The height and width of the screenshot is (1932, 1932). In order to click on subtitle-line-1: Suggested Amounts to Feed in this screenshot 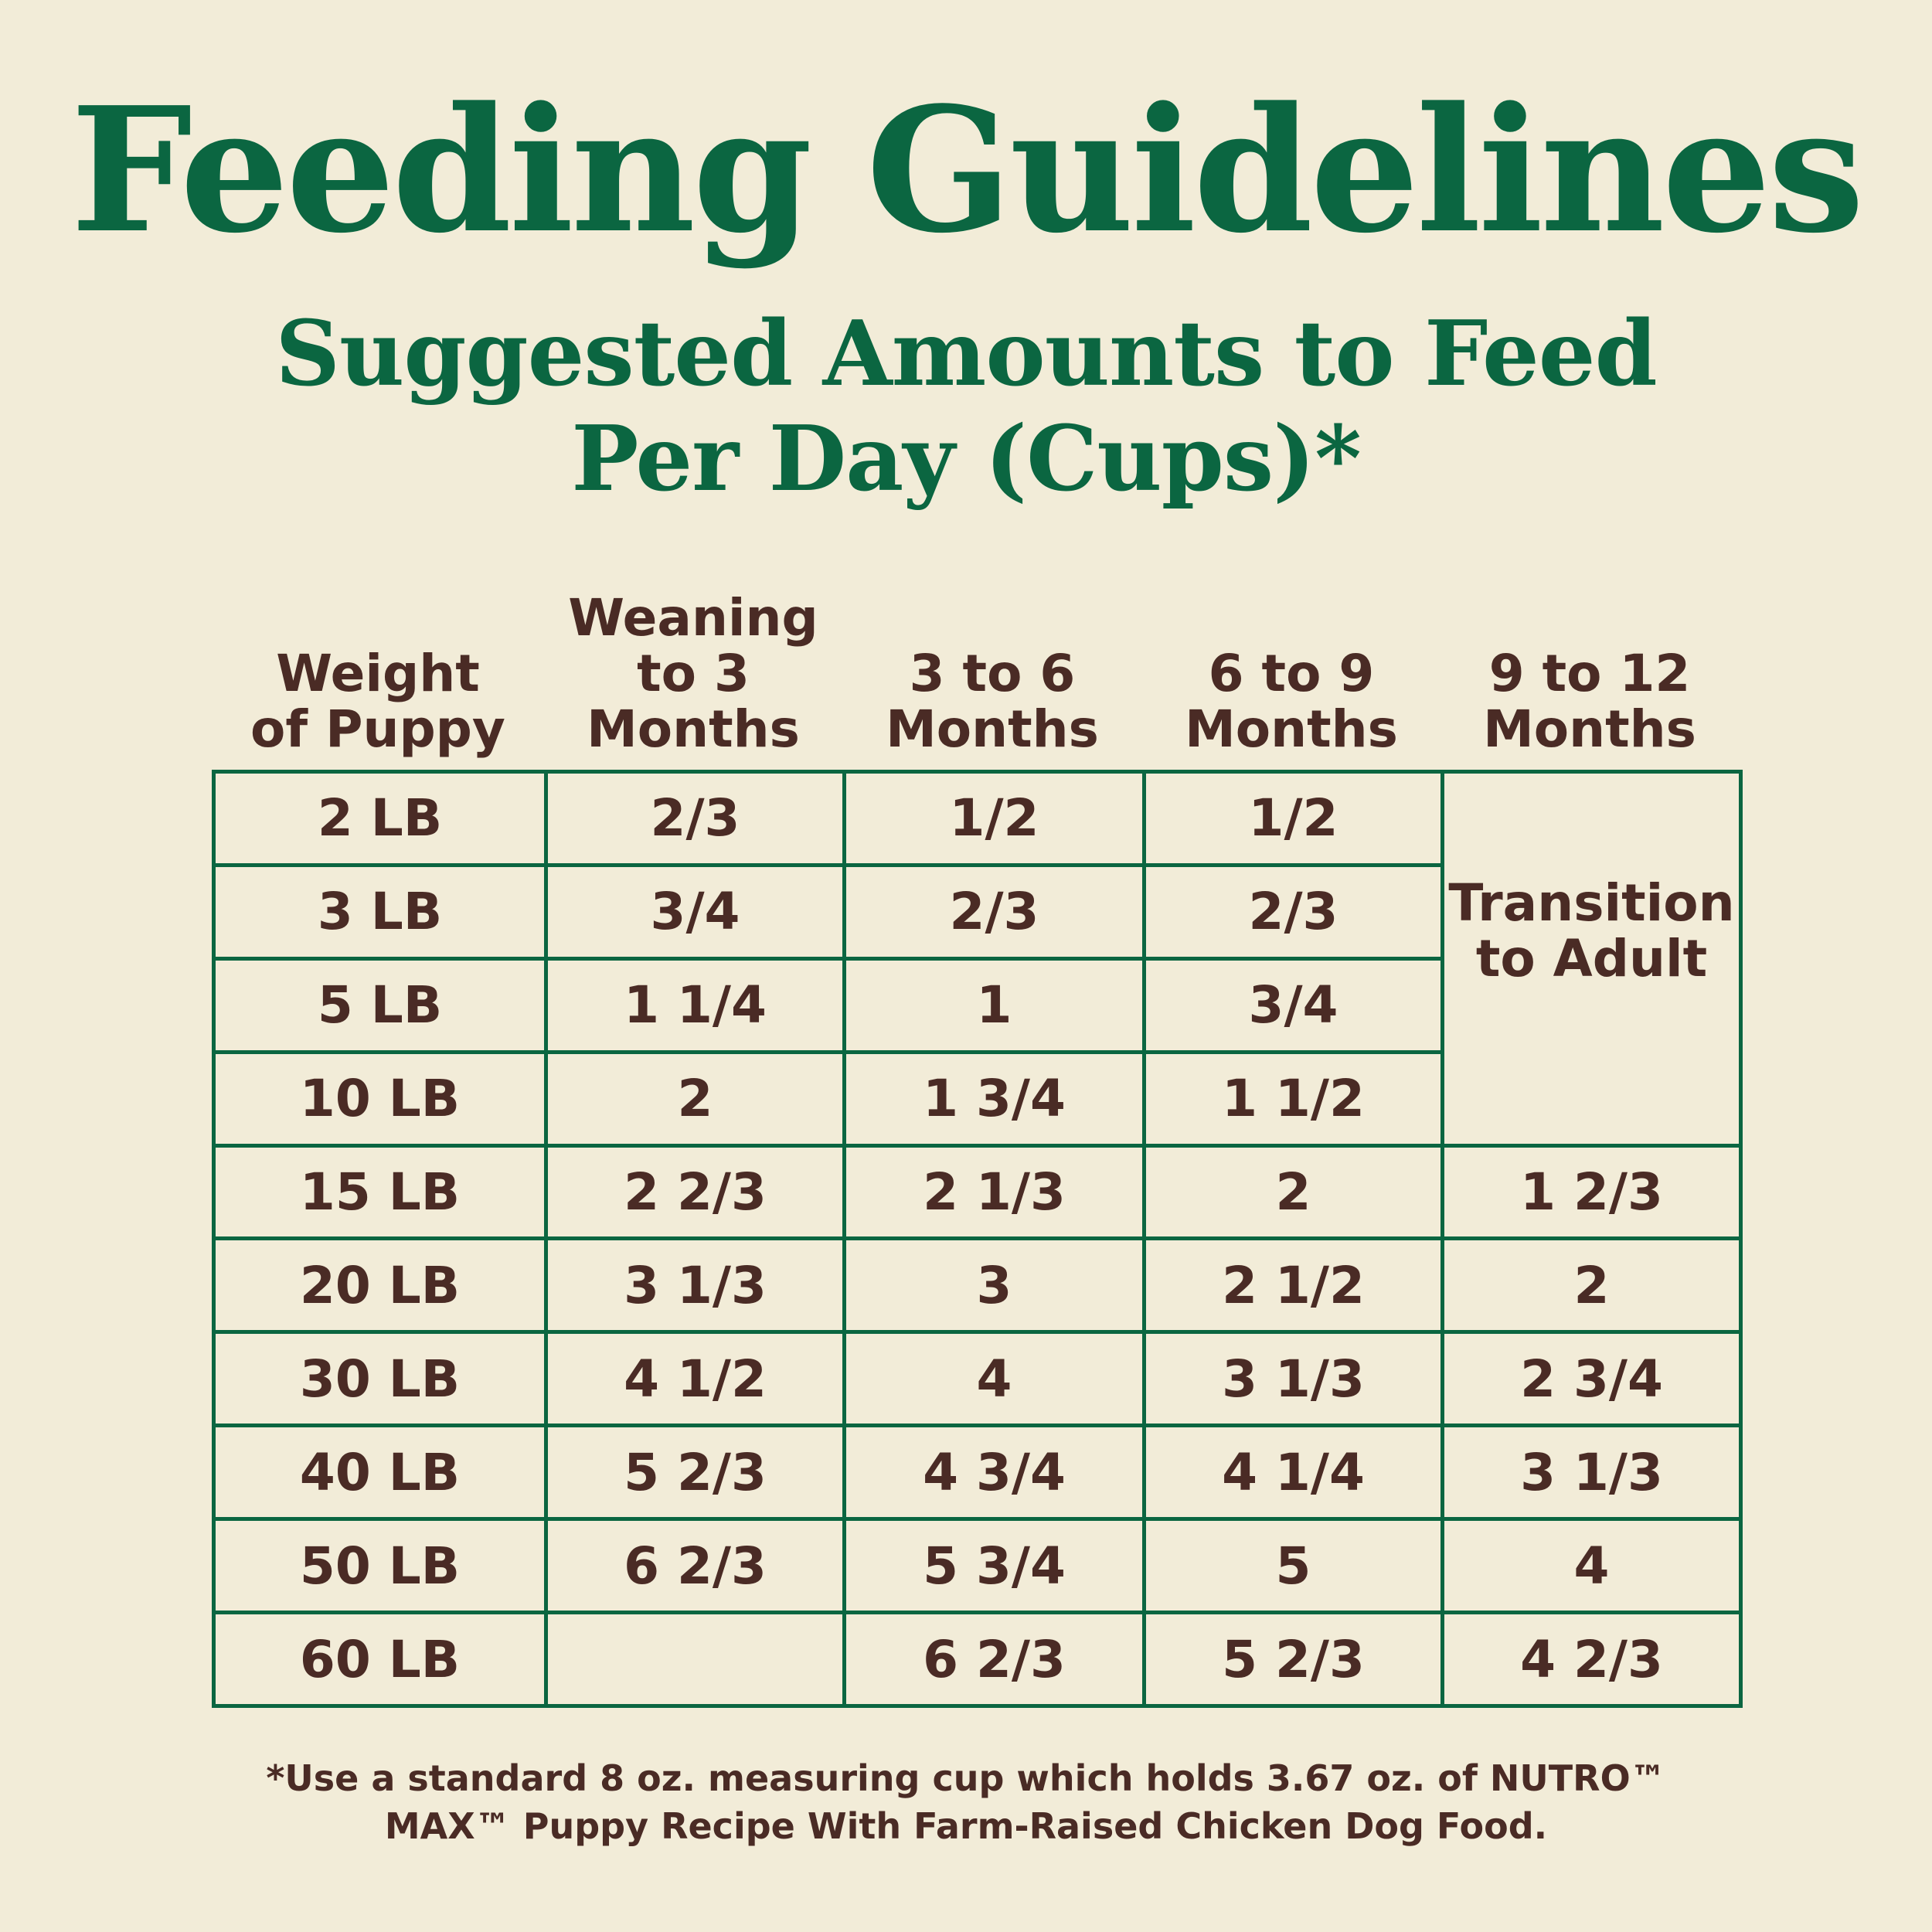, I will do `click(966, 353)`.